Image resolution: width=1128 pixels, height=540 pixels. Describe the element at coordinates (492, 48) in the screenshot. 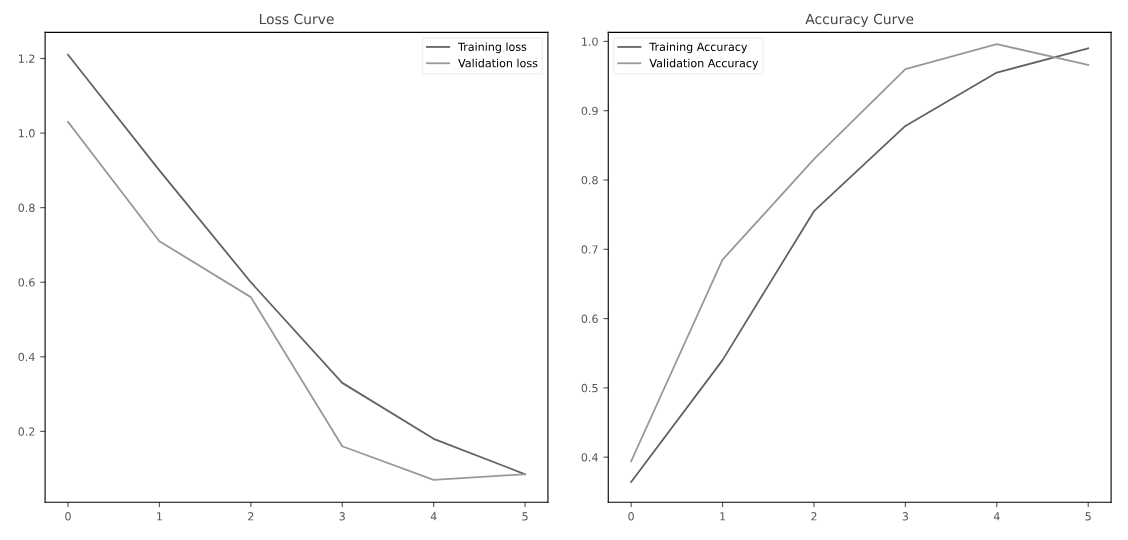

I see `legend-label: Training loss` at that location.